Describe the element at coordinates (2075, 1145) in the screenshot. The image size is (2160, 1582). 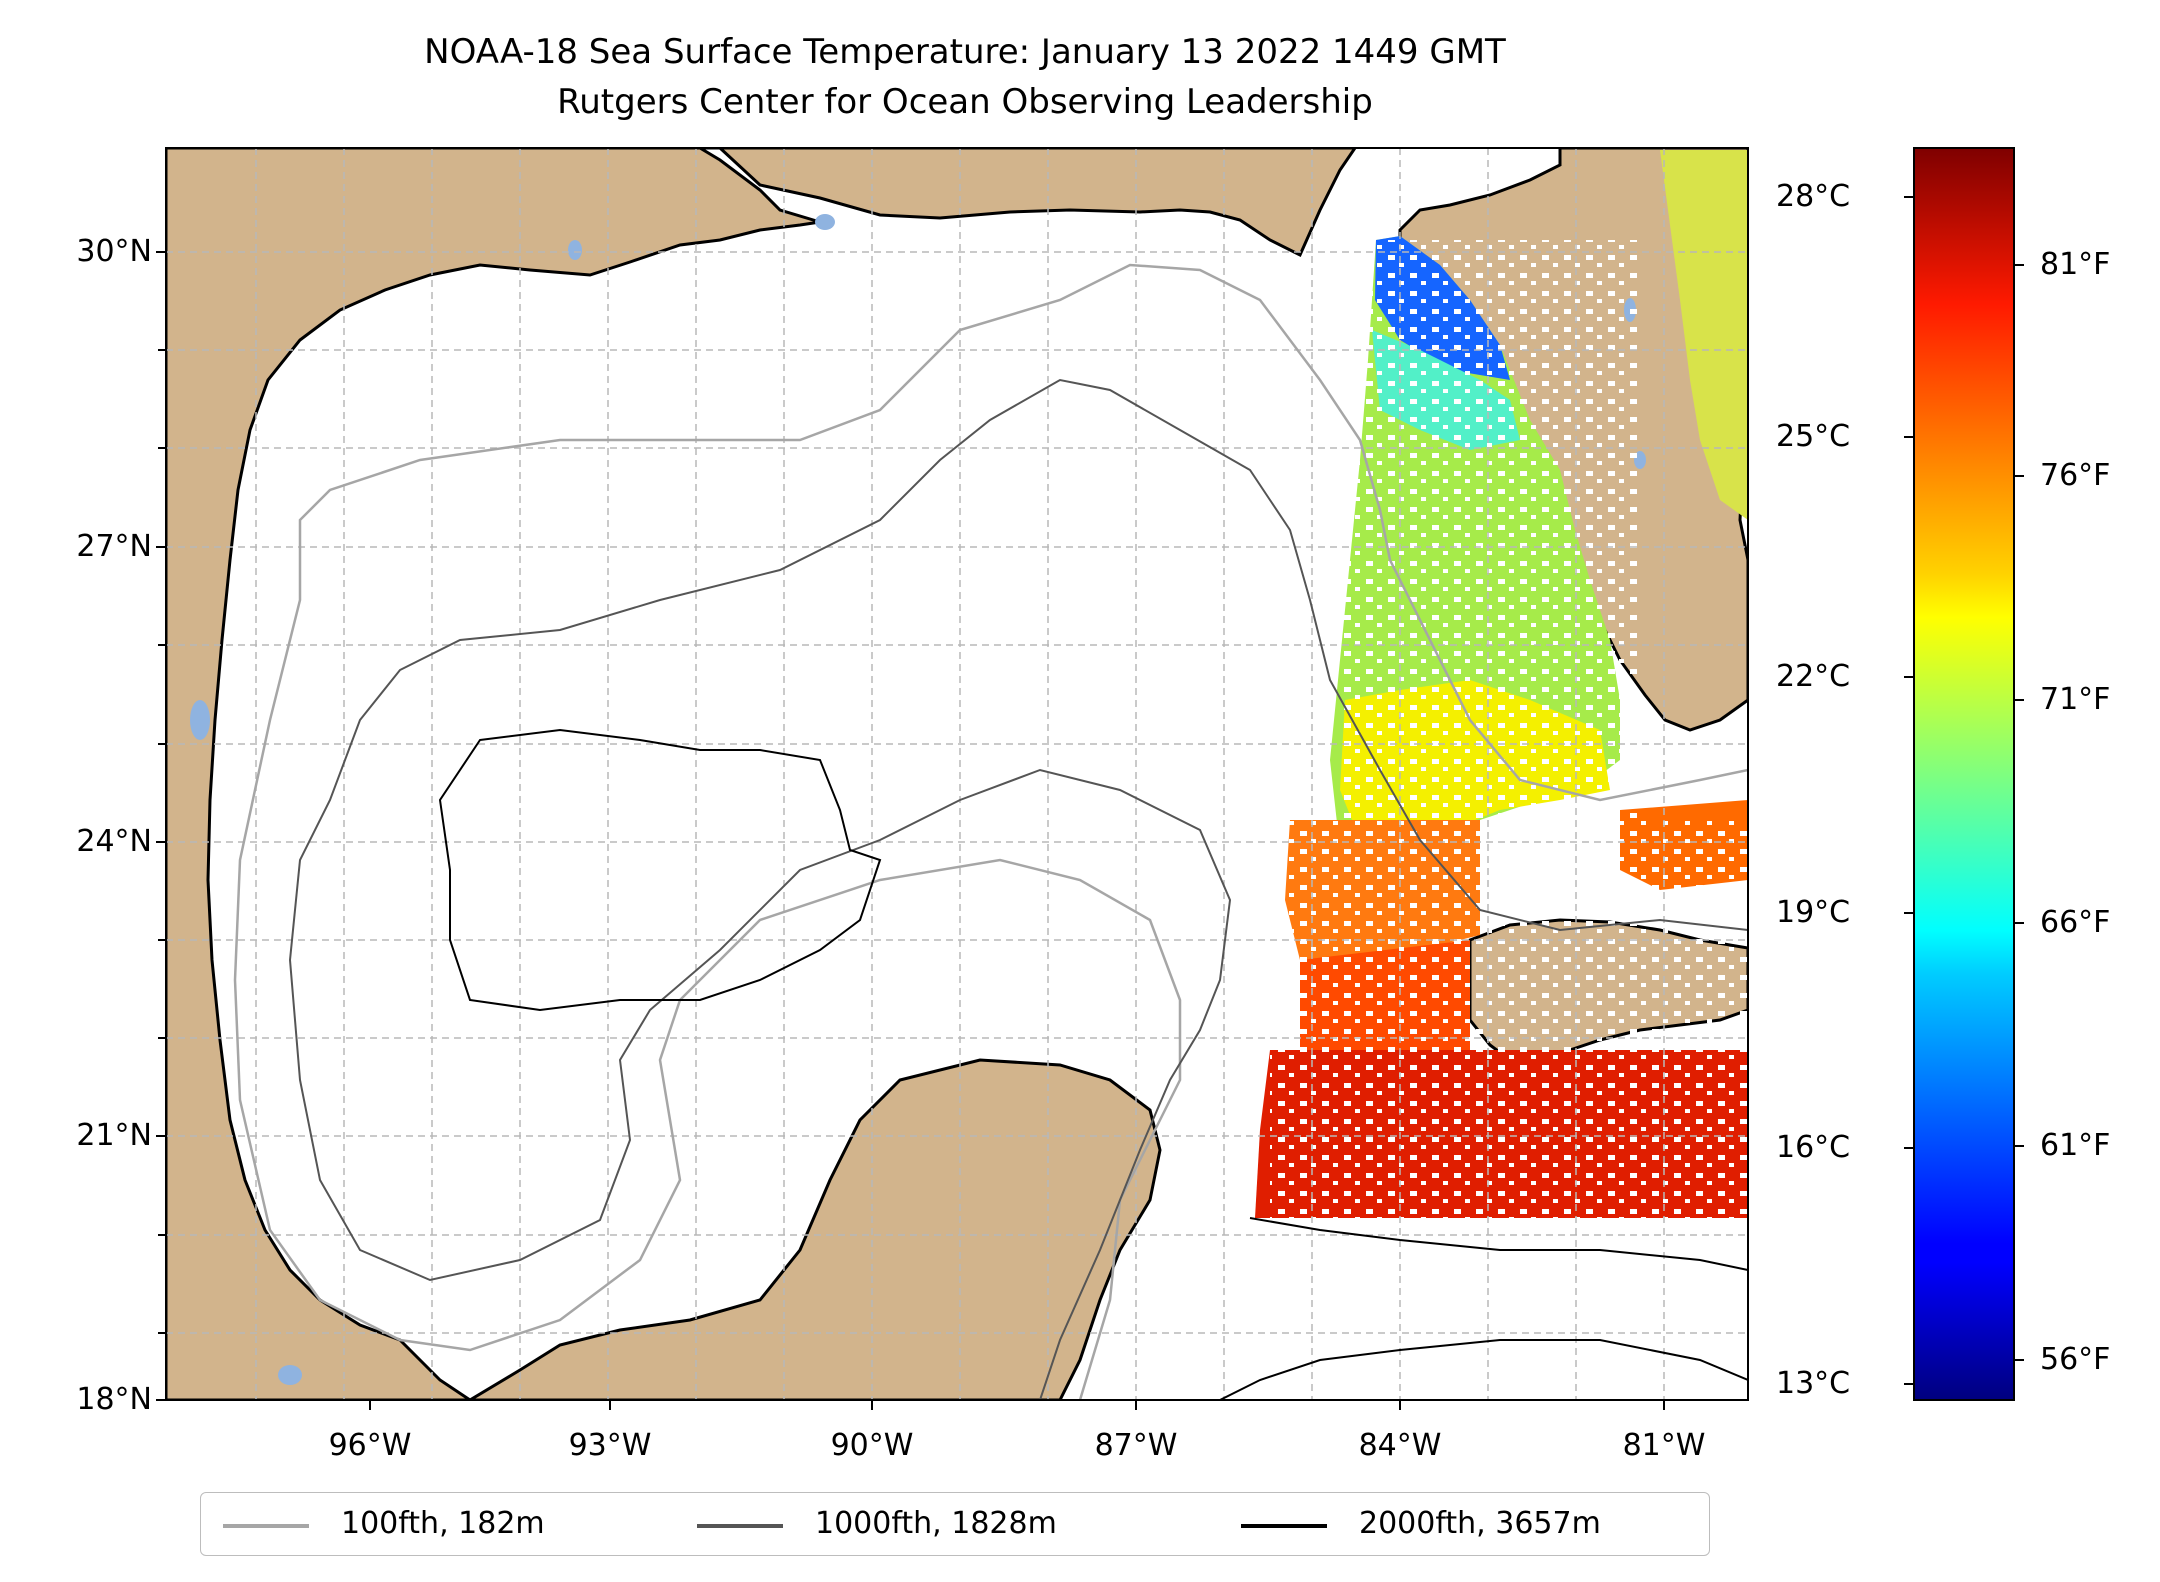
I see `colorbar-fahrenheit-61: 61°F` at that location.